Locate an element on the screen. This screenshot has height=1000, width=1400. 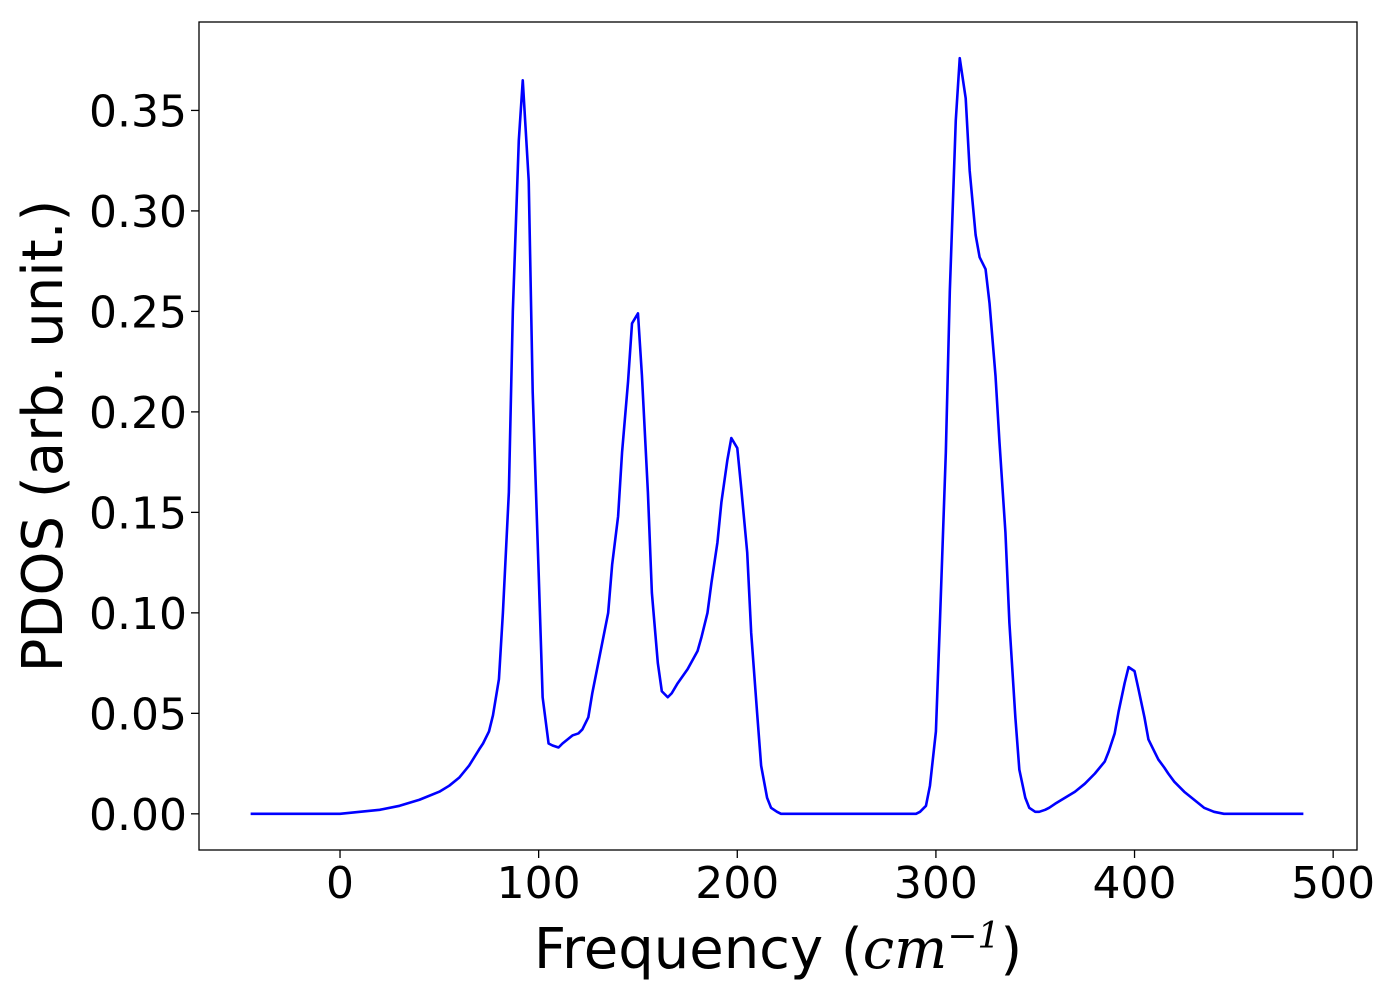
x-tick-label: 200 is located at coordinates (737, 883).